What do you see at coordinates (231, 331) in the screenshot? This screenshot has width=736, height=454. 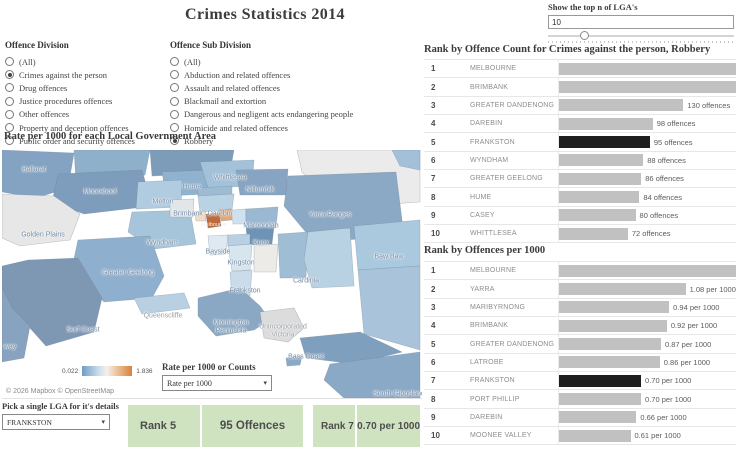 I see `map-label-peninsula: Peninsula` at bounding box center [231, 331].